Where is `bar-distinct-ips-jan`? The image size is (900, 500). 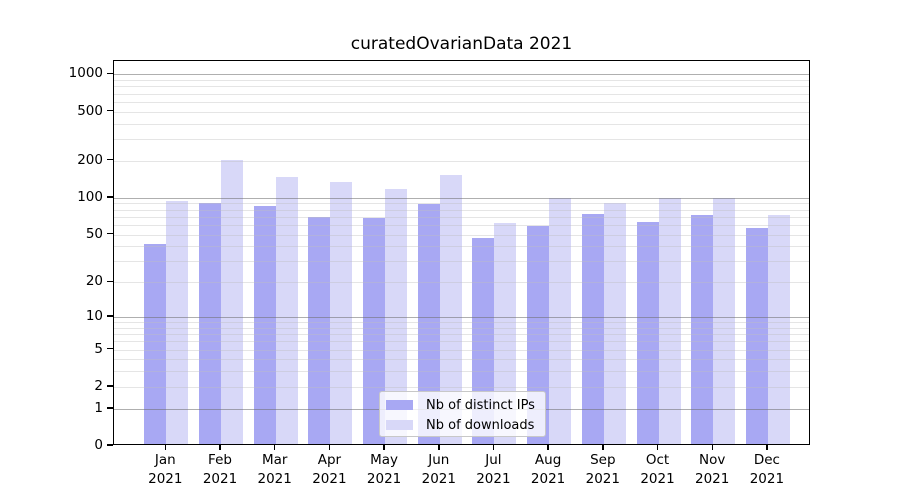 bar-distinct-ips-jan is located at coordinates (155, 344).